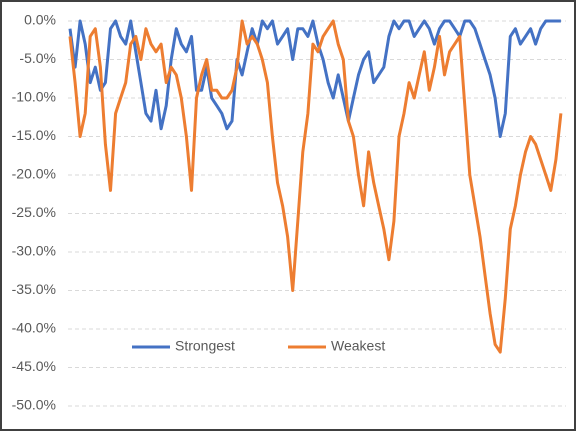  What do you see at coordinates (37, 58) in the screenshot?
I see `y-tick-label: -5.0%` at bounding box center [37, 58].